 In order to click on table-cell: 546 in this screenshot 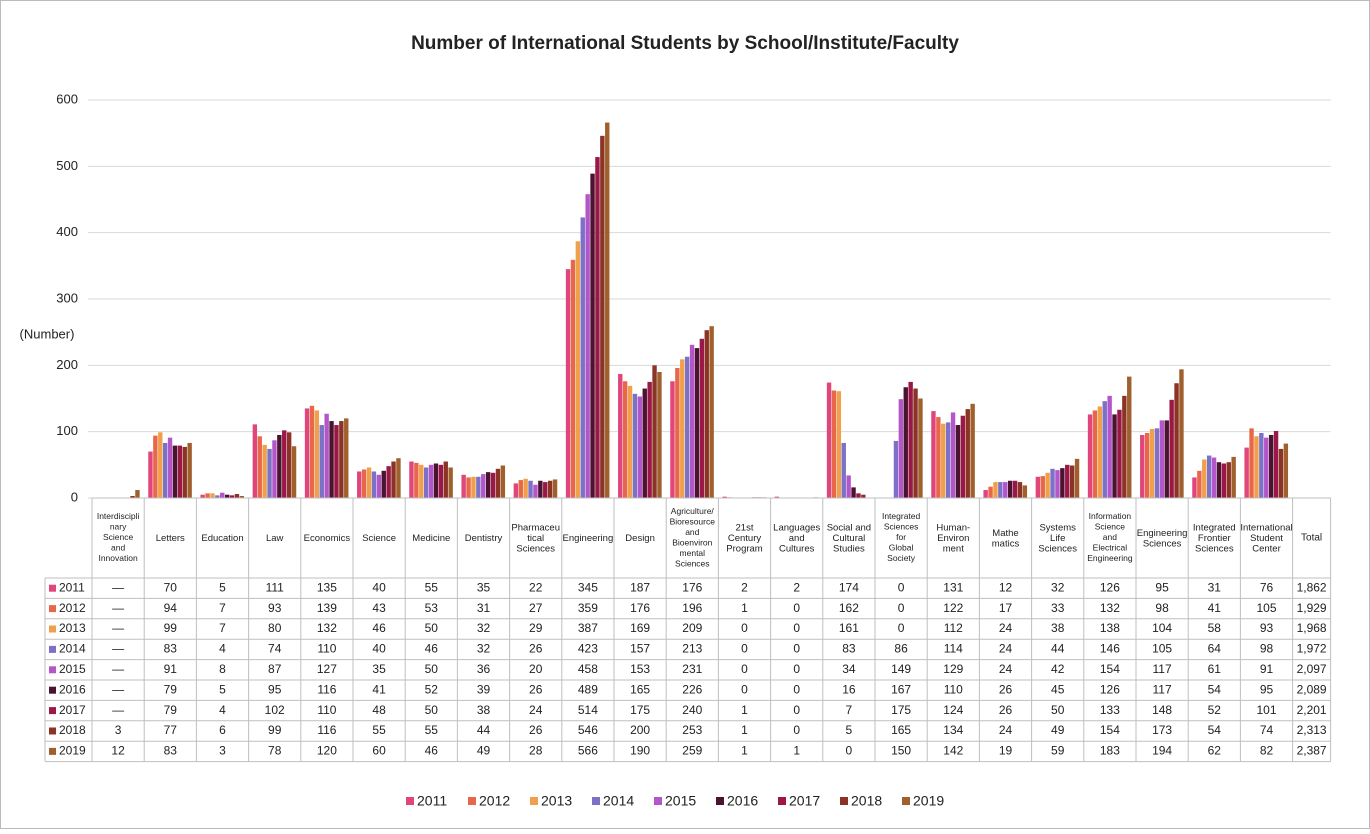, I will do `click(588, 730)`.